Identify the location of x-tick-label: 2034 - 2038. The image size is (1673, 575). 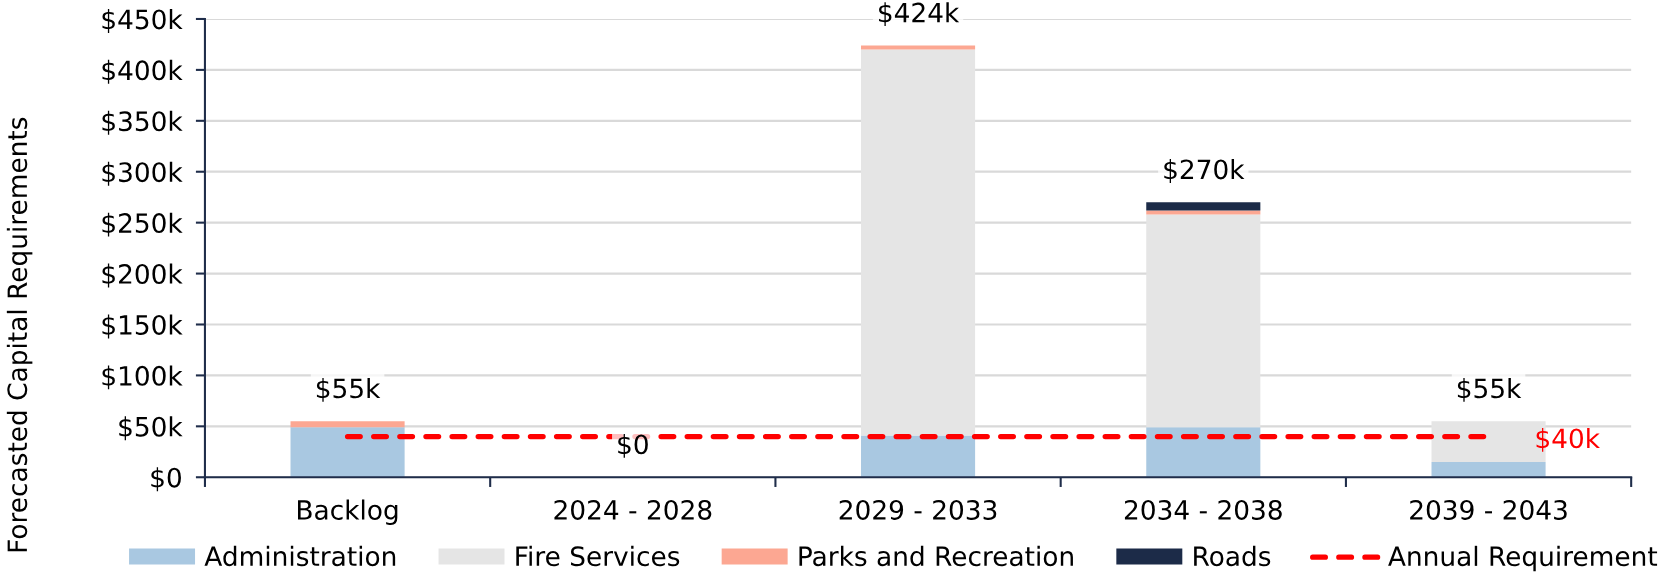
(1203, 509).